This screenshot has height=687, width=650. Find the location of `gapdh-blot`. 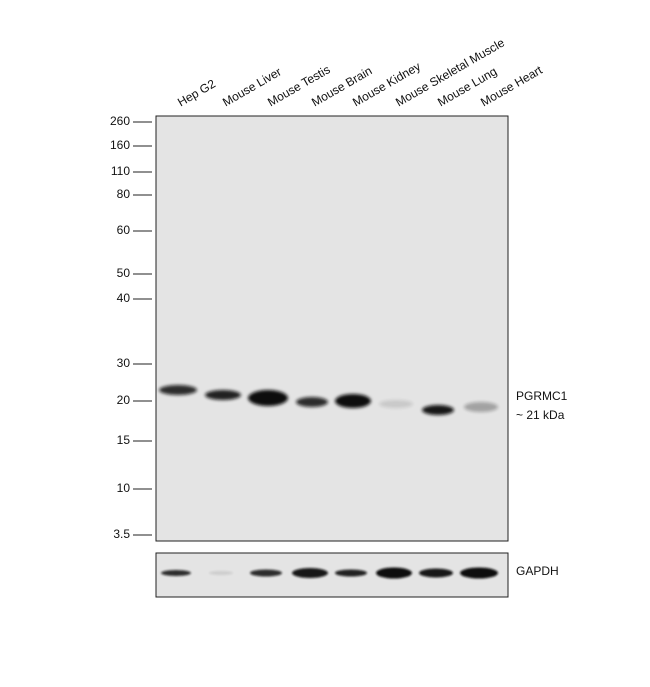

gapdh-blot is located at coordinates (332, 575).